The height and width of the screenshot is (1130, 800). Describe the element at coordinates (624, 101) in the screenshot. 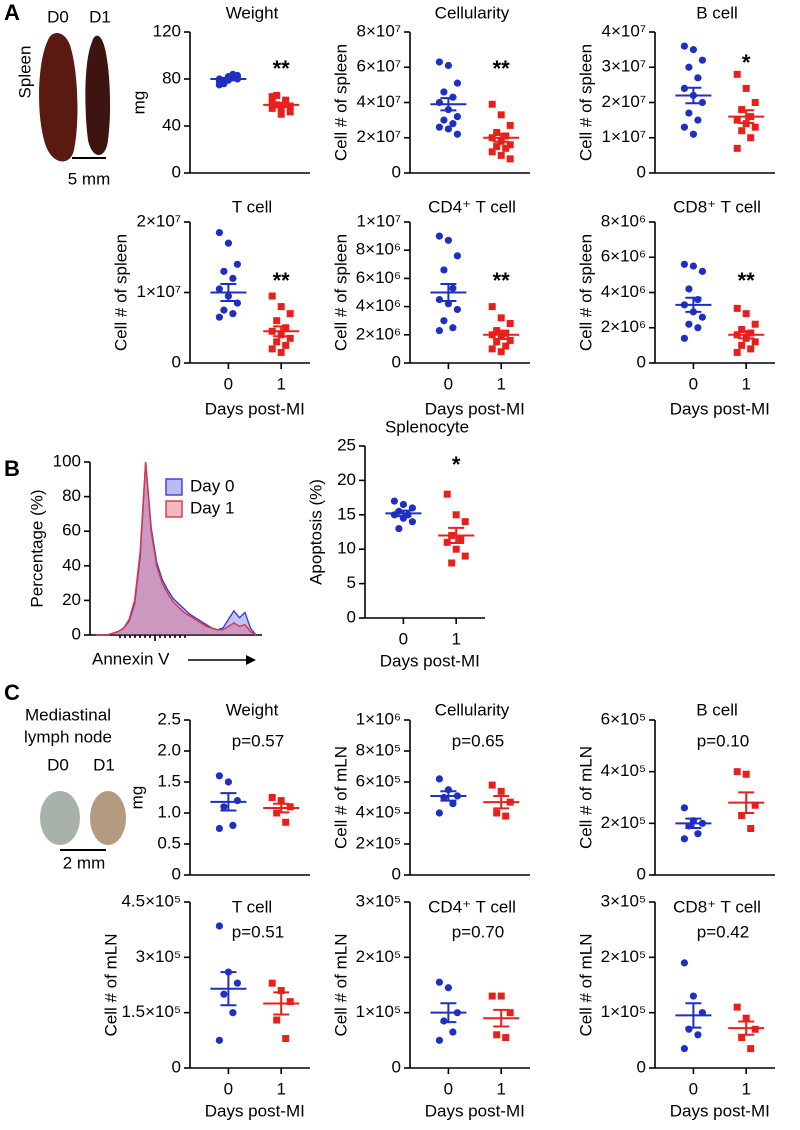

I see `y-tick-label: 2×10⁷` at that location.